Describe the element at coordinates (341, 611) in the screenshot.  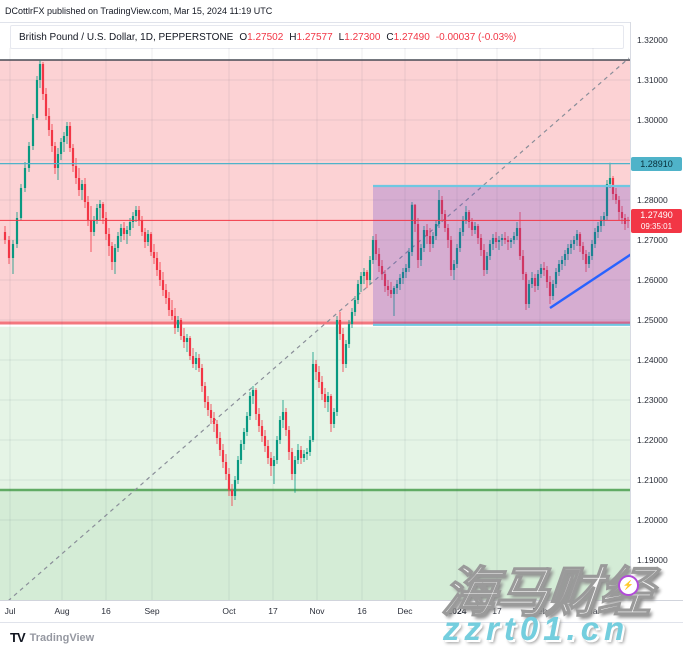
I see `time-axis: Jul Aug 16 Sep Oct 17 Nov 16 Dec 2024 17 Feb Mar` at that location.